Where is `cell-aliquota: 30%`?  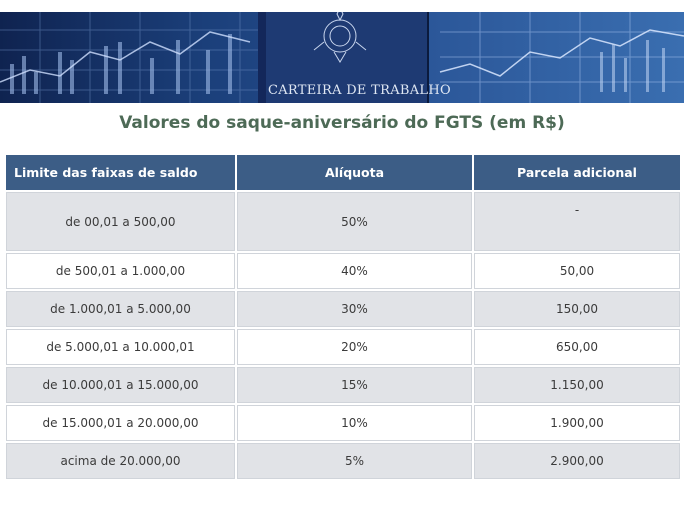
cell-aliquota: 30% is located at coordinates (354, 309).